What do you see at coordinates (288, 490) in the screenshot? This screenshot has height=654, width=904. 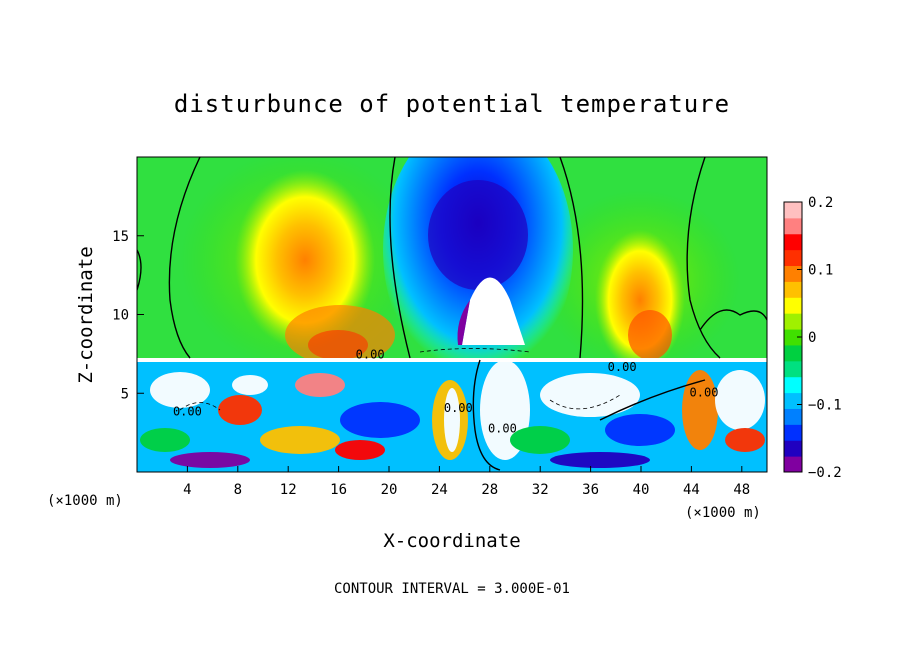 I see `x-tick-label: 12` at bounding box center [288, 490].